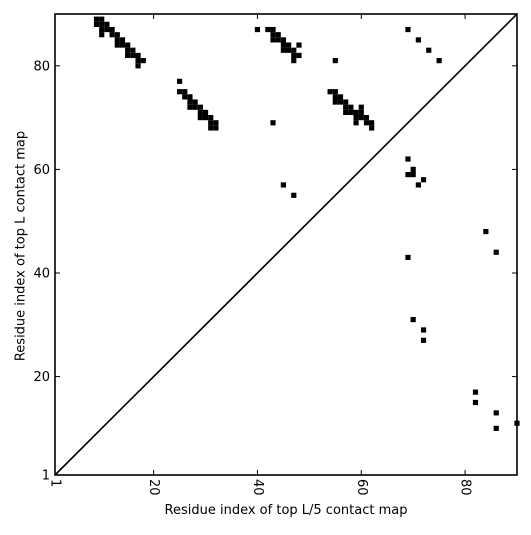 The height and width of the screenshot is (535, 531). What do you see at coordinates (286, 510) in the screenshot?
I see `x-axis-label: Residue index of top L/5 contact map` at bounding box center [286, 510].